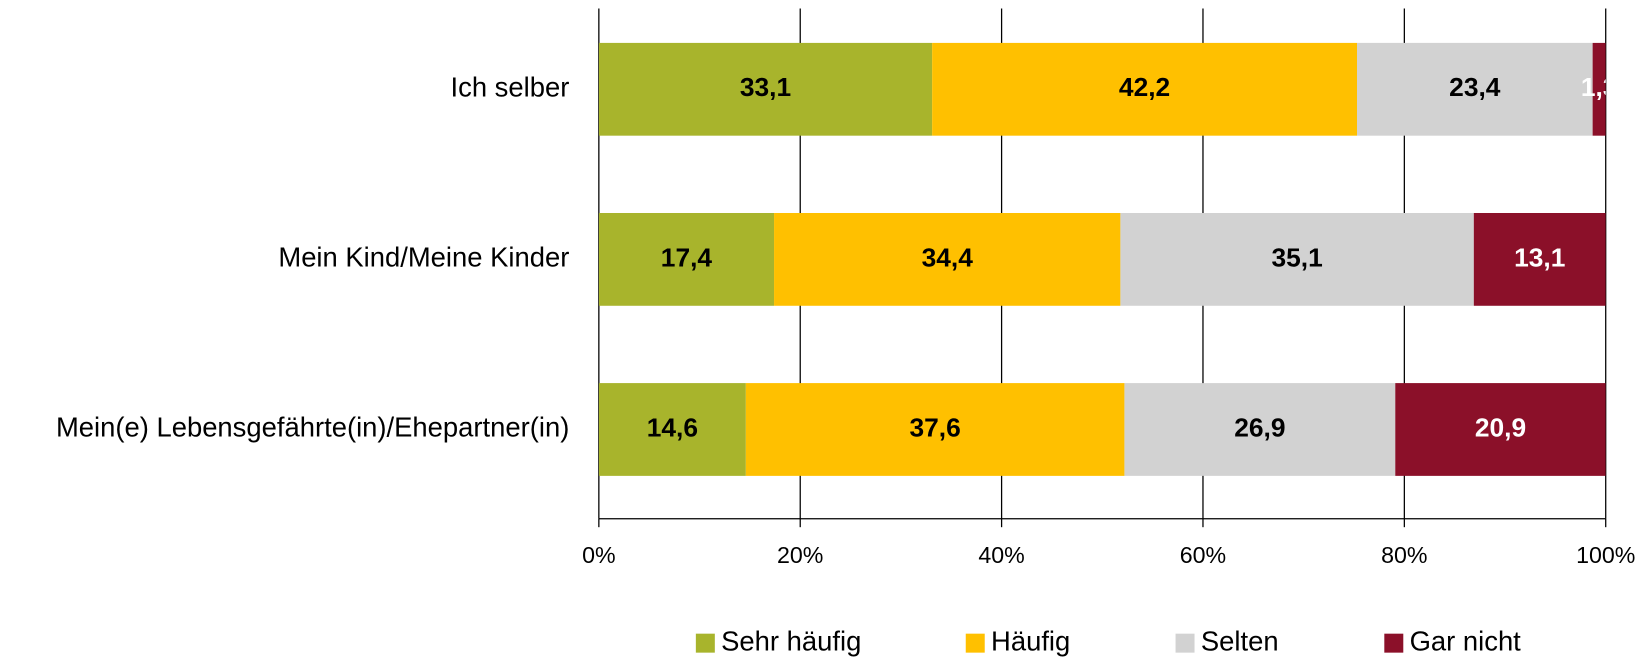 Image resolution: width=1650 pixels, height=659 pixels. What do you see at coordinates (1259, 427) in the screenshot?
I see `value-label: 26,9` at bounding box center [1259, 427].